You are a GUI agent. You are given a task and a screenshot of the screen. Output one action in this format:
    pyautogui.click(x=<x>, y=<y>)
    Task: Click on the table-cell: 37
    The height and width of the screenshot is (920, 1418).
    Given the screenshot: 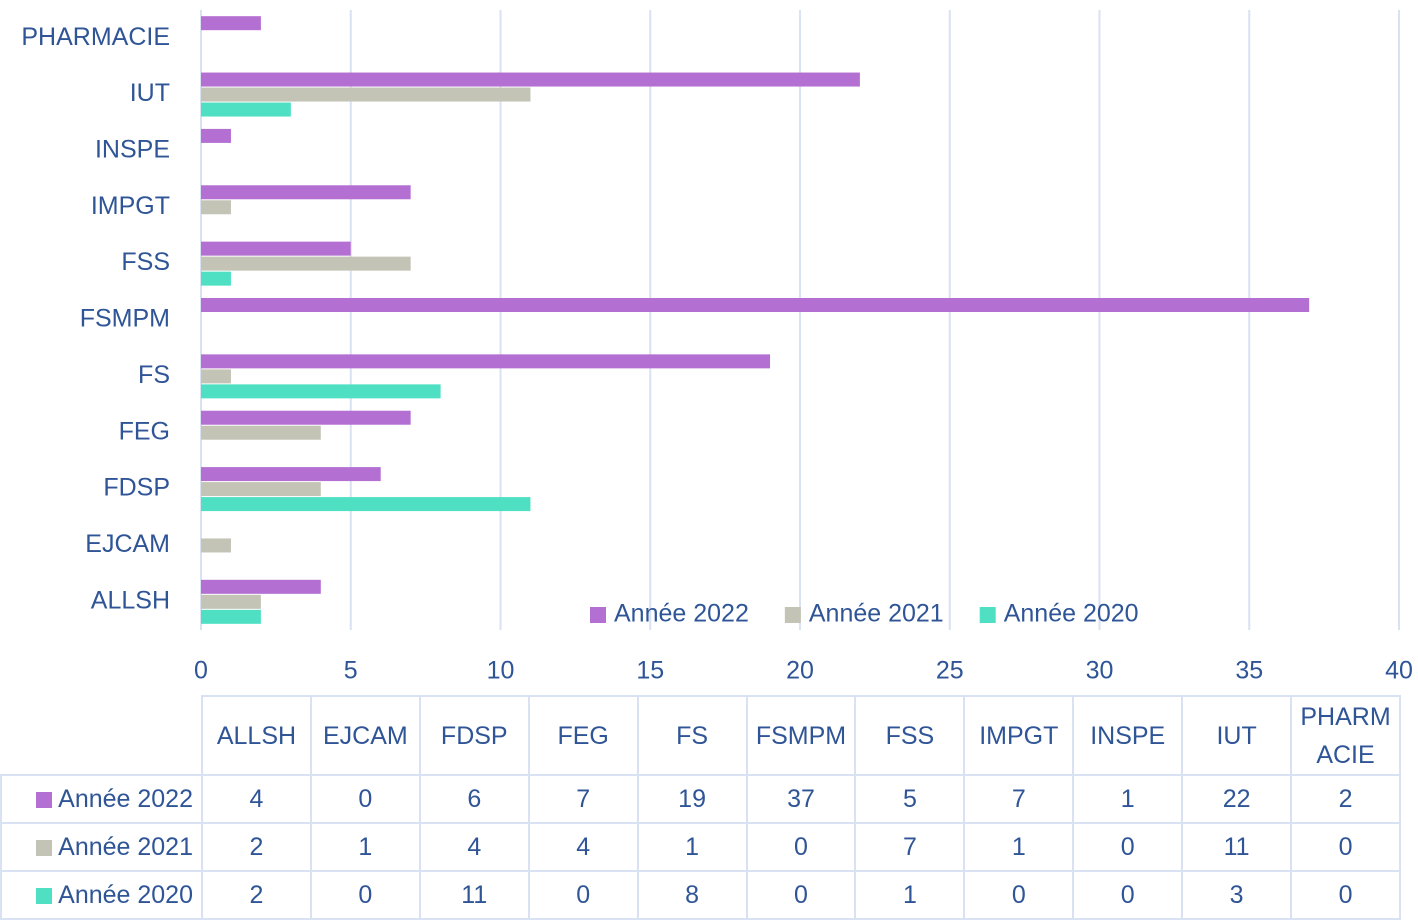 What is the action you would take?
    pyautogui.click(x=801, y=799)
    